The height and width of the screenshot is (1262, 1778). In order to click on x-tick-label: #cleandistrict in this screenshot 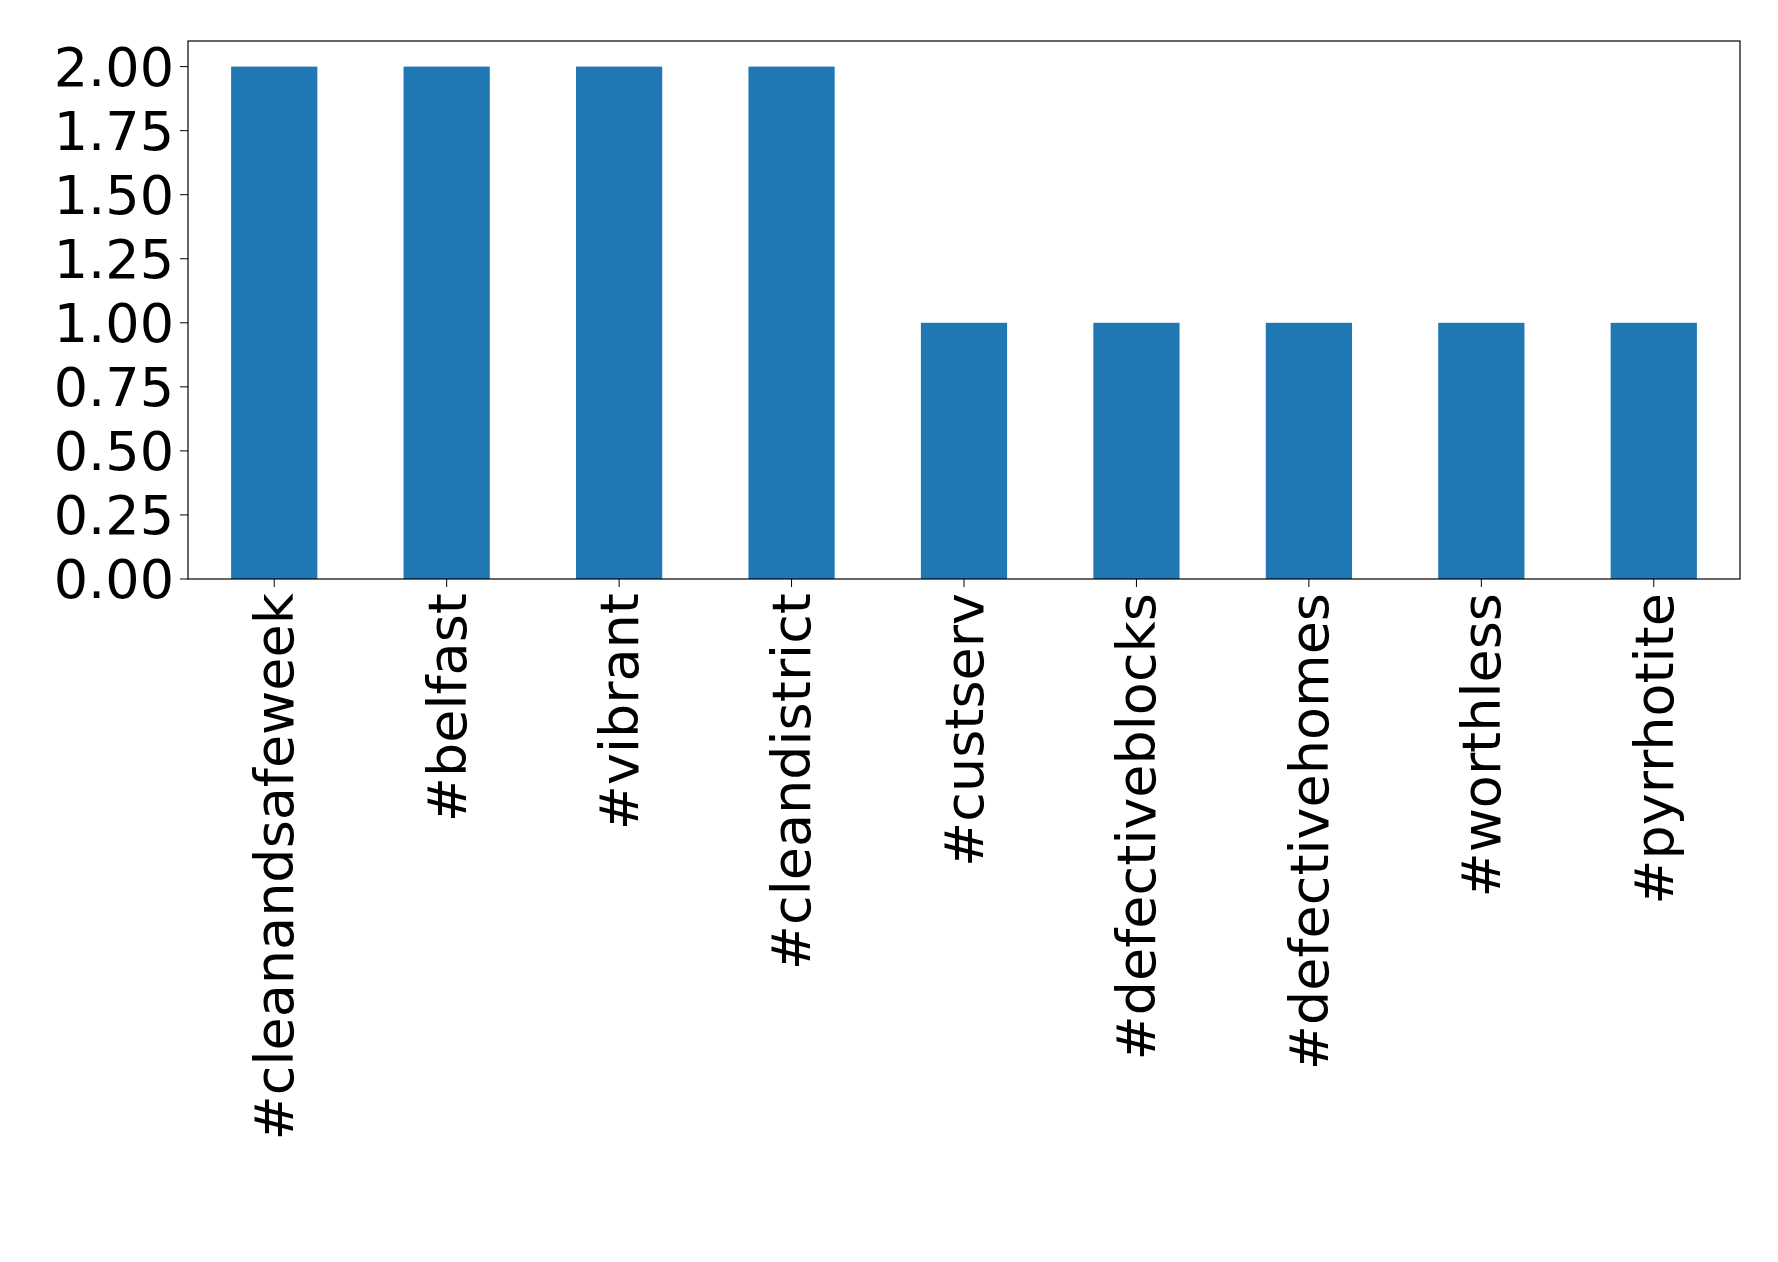, I will do `click(792, 782)`.